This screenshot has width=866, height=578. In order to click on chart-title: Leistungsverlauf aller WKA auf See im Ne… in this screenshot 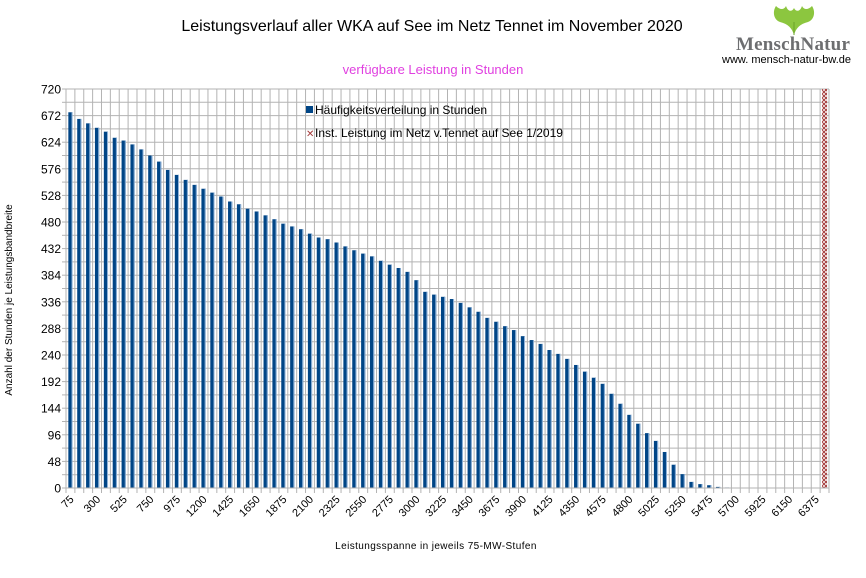, I will do `click(433, 27)`.